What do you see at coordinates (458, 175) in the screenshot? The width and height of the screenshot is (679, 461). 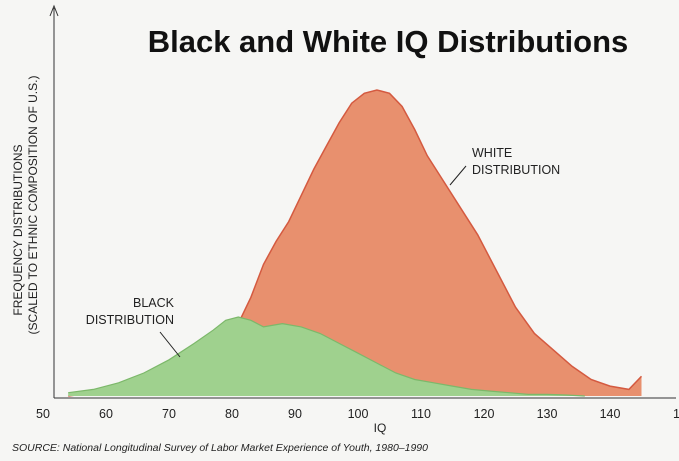 I see `white-label-leader` at bounding box center [458, 175].